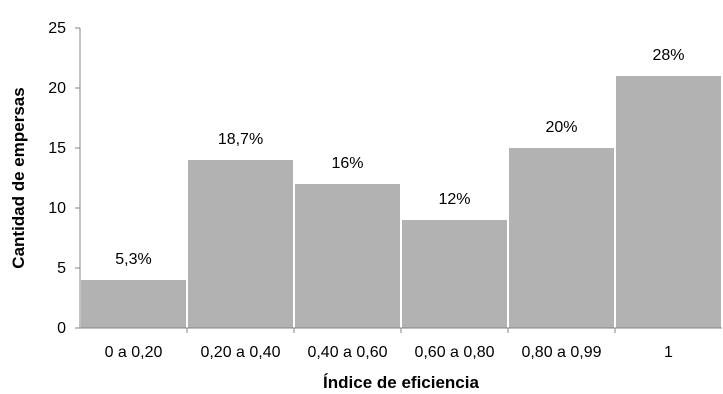 The height and width of the screenshot is (394, 723). I want to click on data-label: 12%, so click(454, 199).